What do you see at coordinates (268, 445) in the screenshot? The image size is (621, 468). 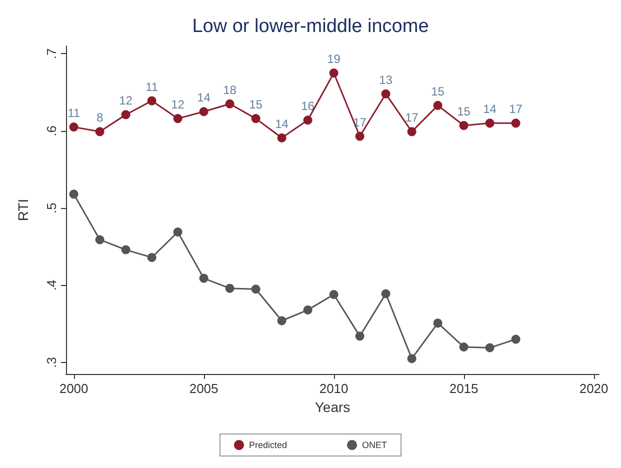 I see `legend-label: Predicted` at bounding box center [268, 445].